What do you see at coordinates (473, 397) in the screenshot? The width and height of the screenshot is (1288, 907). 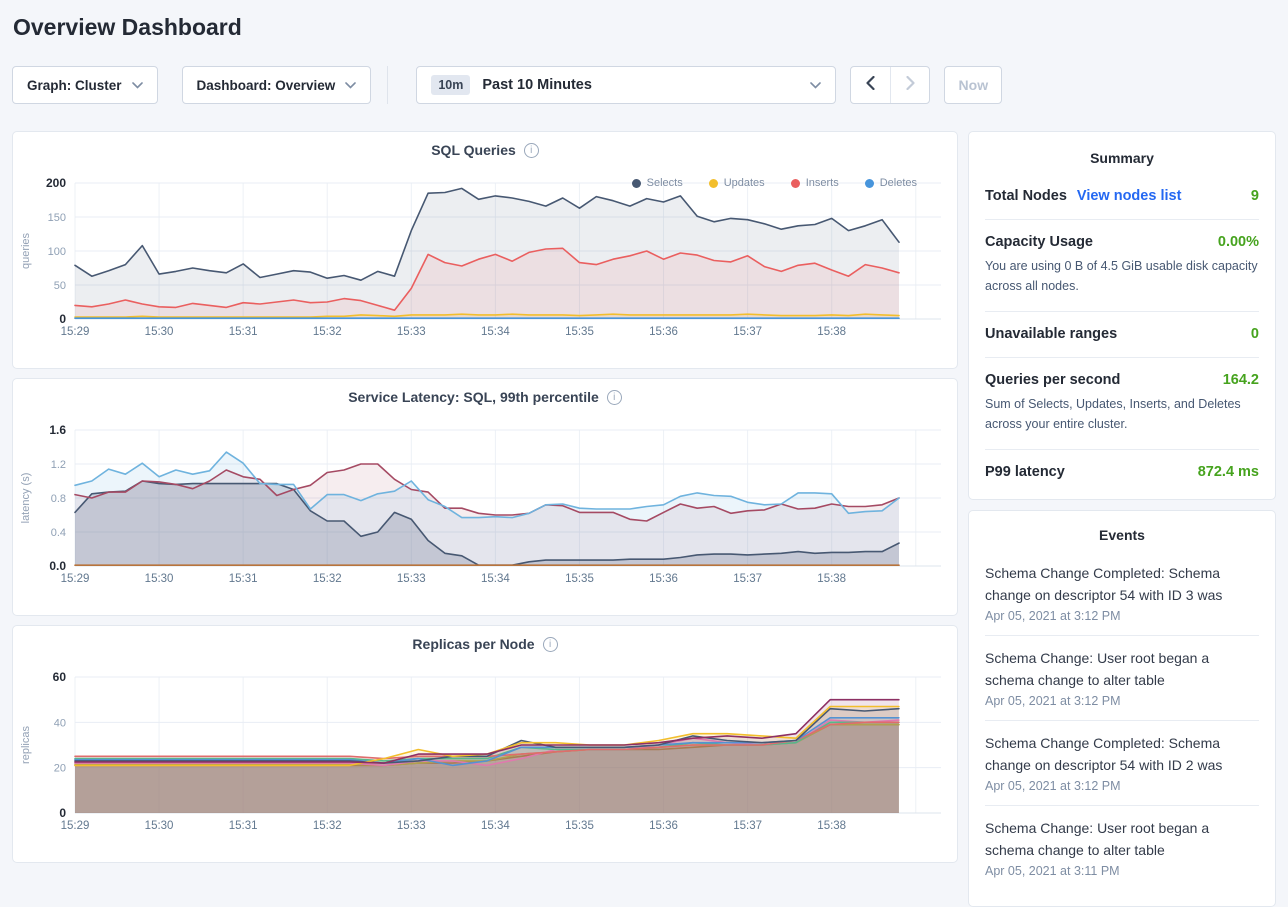 I see `service-latency-chart-title: Service Latency: SQL, 99th percentile` at bounding box center [473, 397].